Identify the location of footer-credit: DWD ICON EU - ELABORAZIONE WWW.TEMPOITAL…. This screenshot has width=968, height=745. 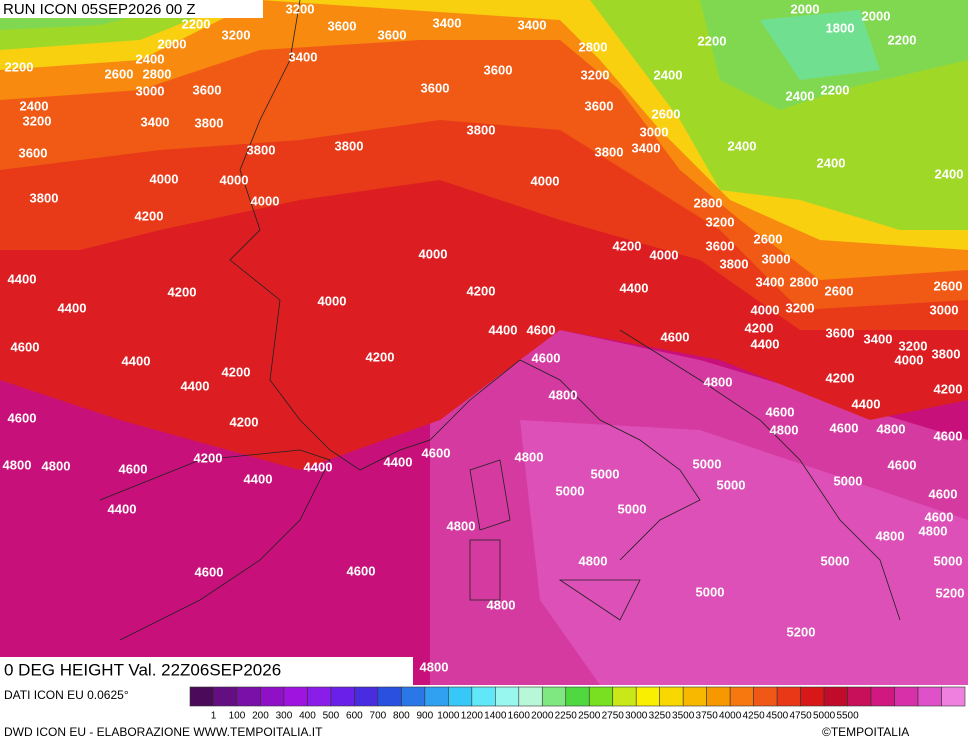
(163, 732).